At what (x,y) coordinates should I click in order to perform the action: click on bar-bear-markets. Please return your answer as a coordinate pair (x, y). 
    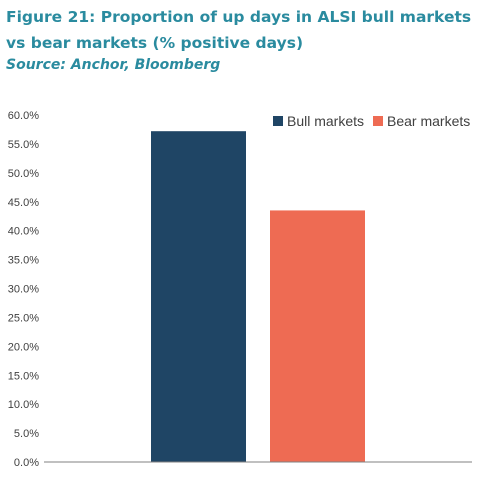
    Looking at the image, I should click on (317, 336).